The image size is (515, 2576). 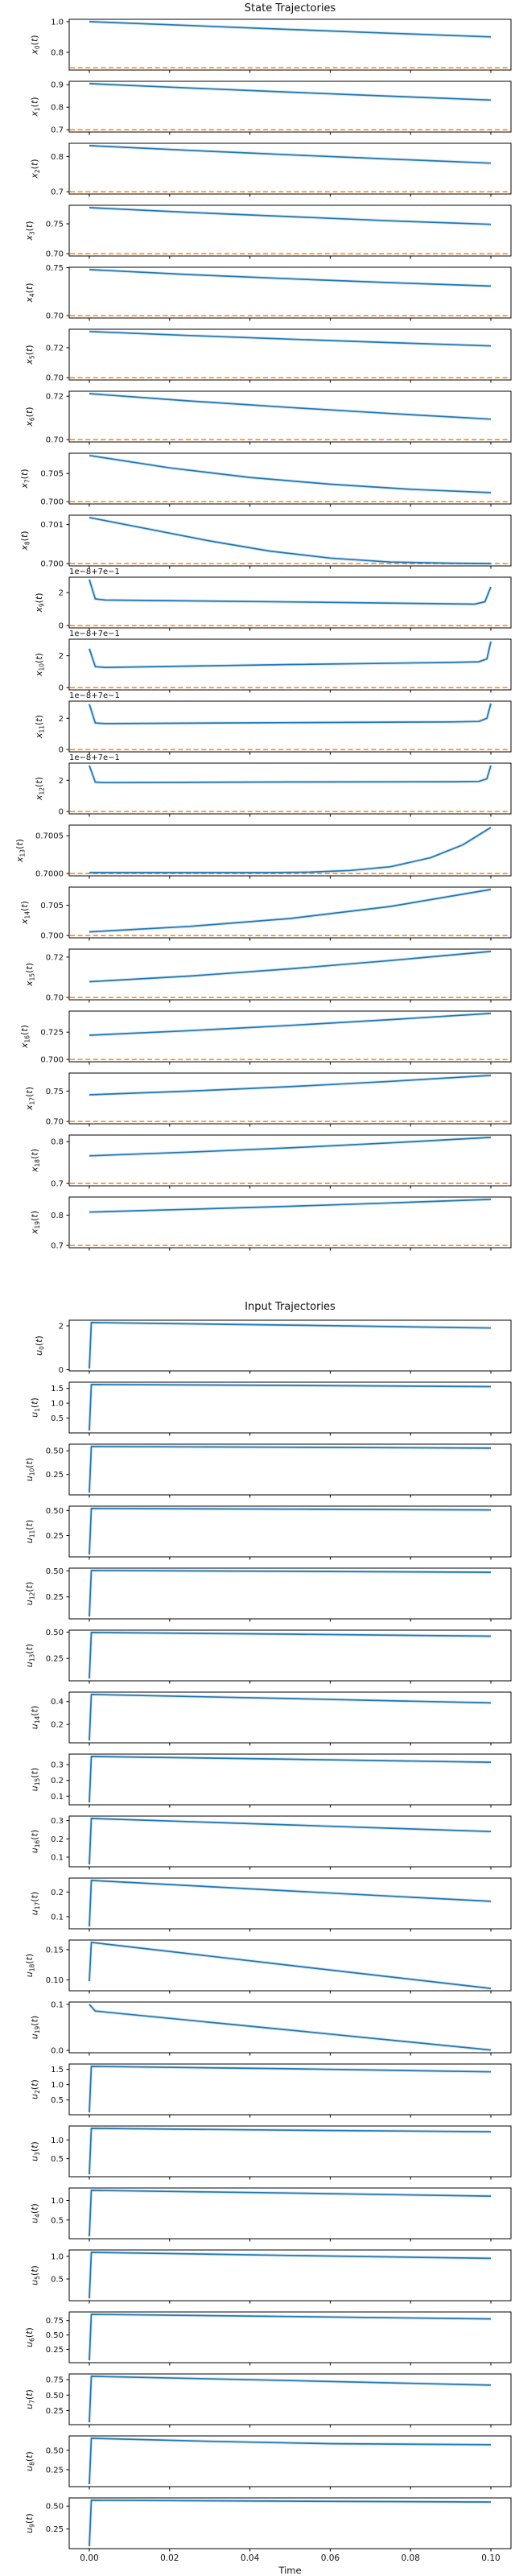 What do you see at coordinates (52, 855) in the screenshot?
I see `y-axis-ticks: 0.7005 0.7000` at bounding box center [52, 855].